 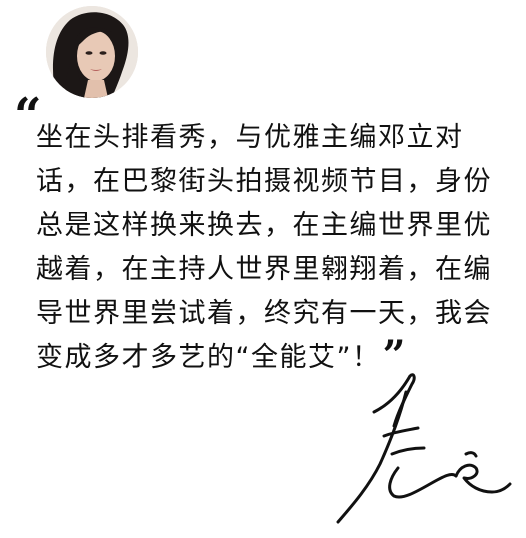 What do you see at coordinates (424, 448) in the screenshot?
I see `handwritten-signature-icon` at bounding box center [424, 448].